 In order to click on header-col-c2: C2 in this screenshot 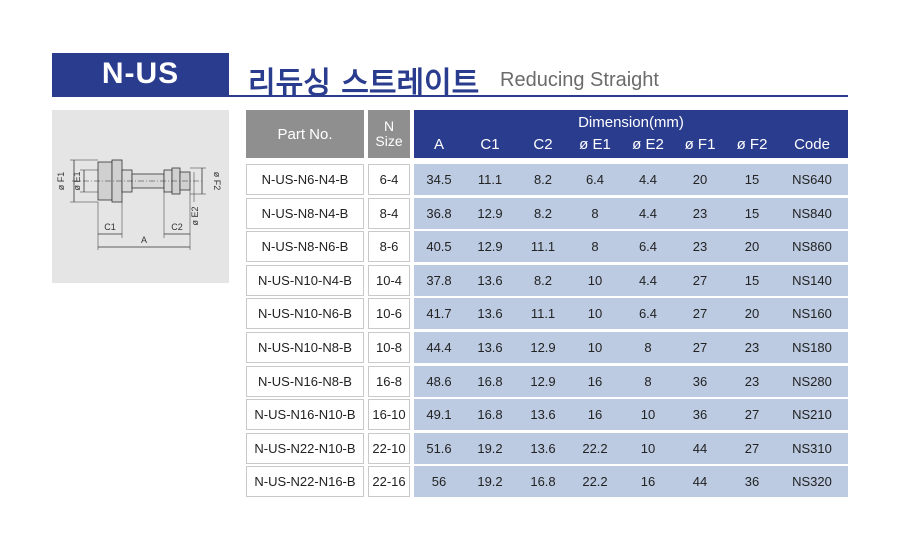, I will do `click(543, 144)`.